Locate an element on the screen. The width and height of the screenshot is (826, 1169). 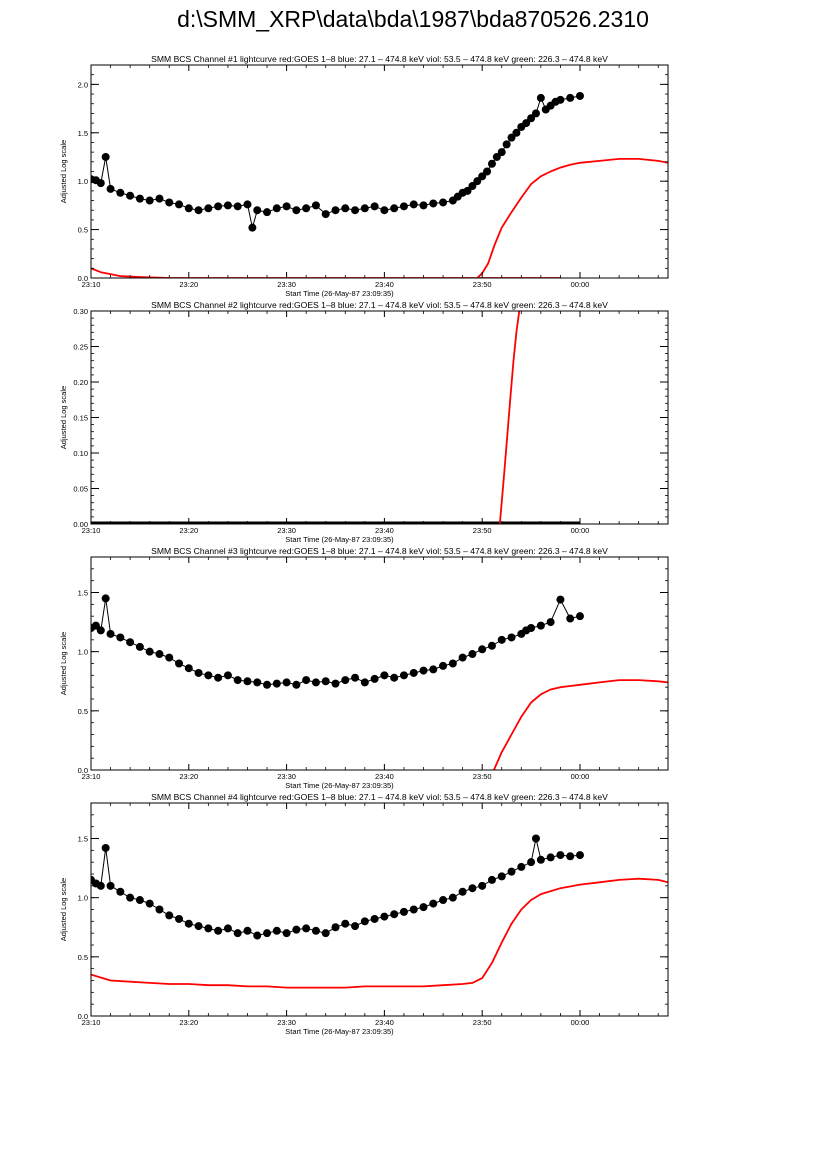
y-tick-label: 0.10 is located at coordinates (80, 453).